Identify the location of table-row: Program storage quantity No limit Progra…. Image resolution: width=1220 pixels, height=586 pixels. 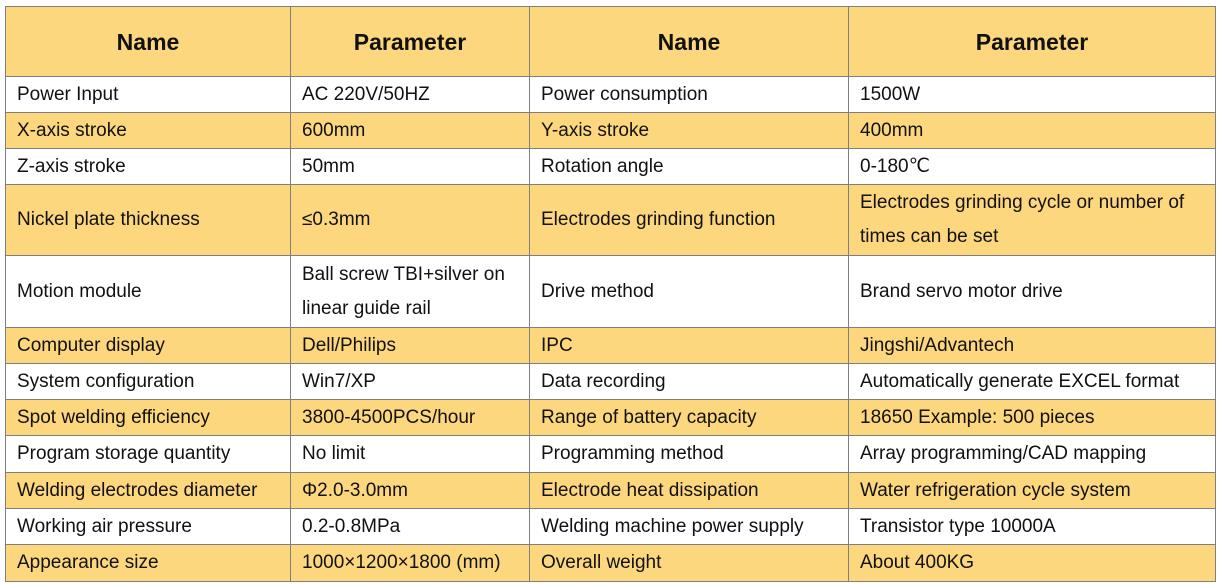
(610, 454).